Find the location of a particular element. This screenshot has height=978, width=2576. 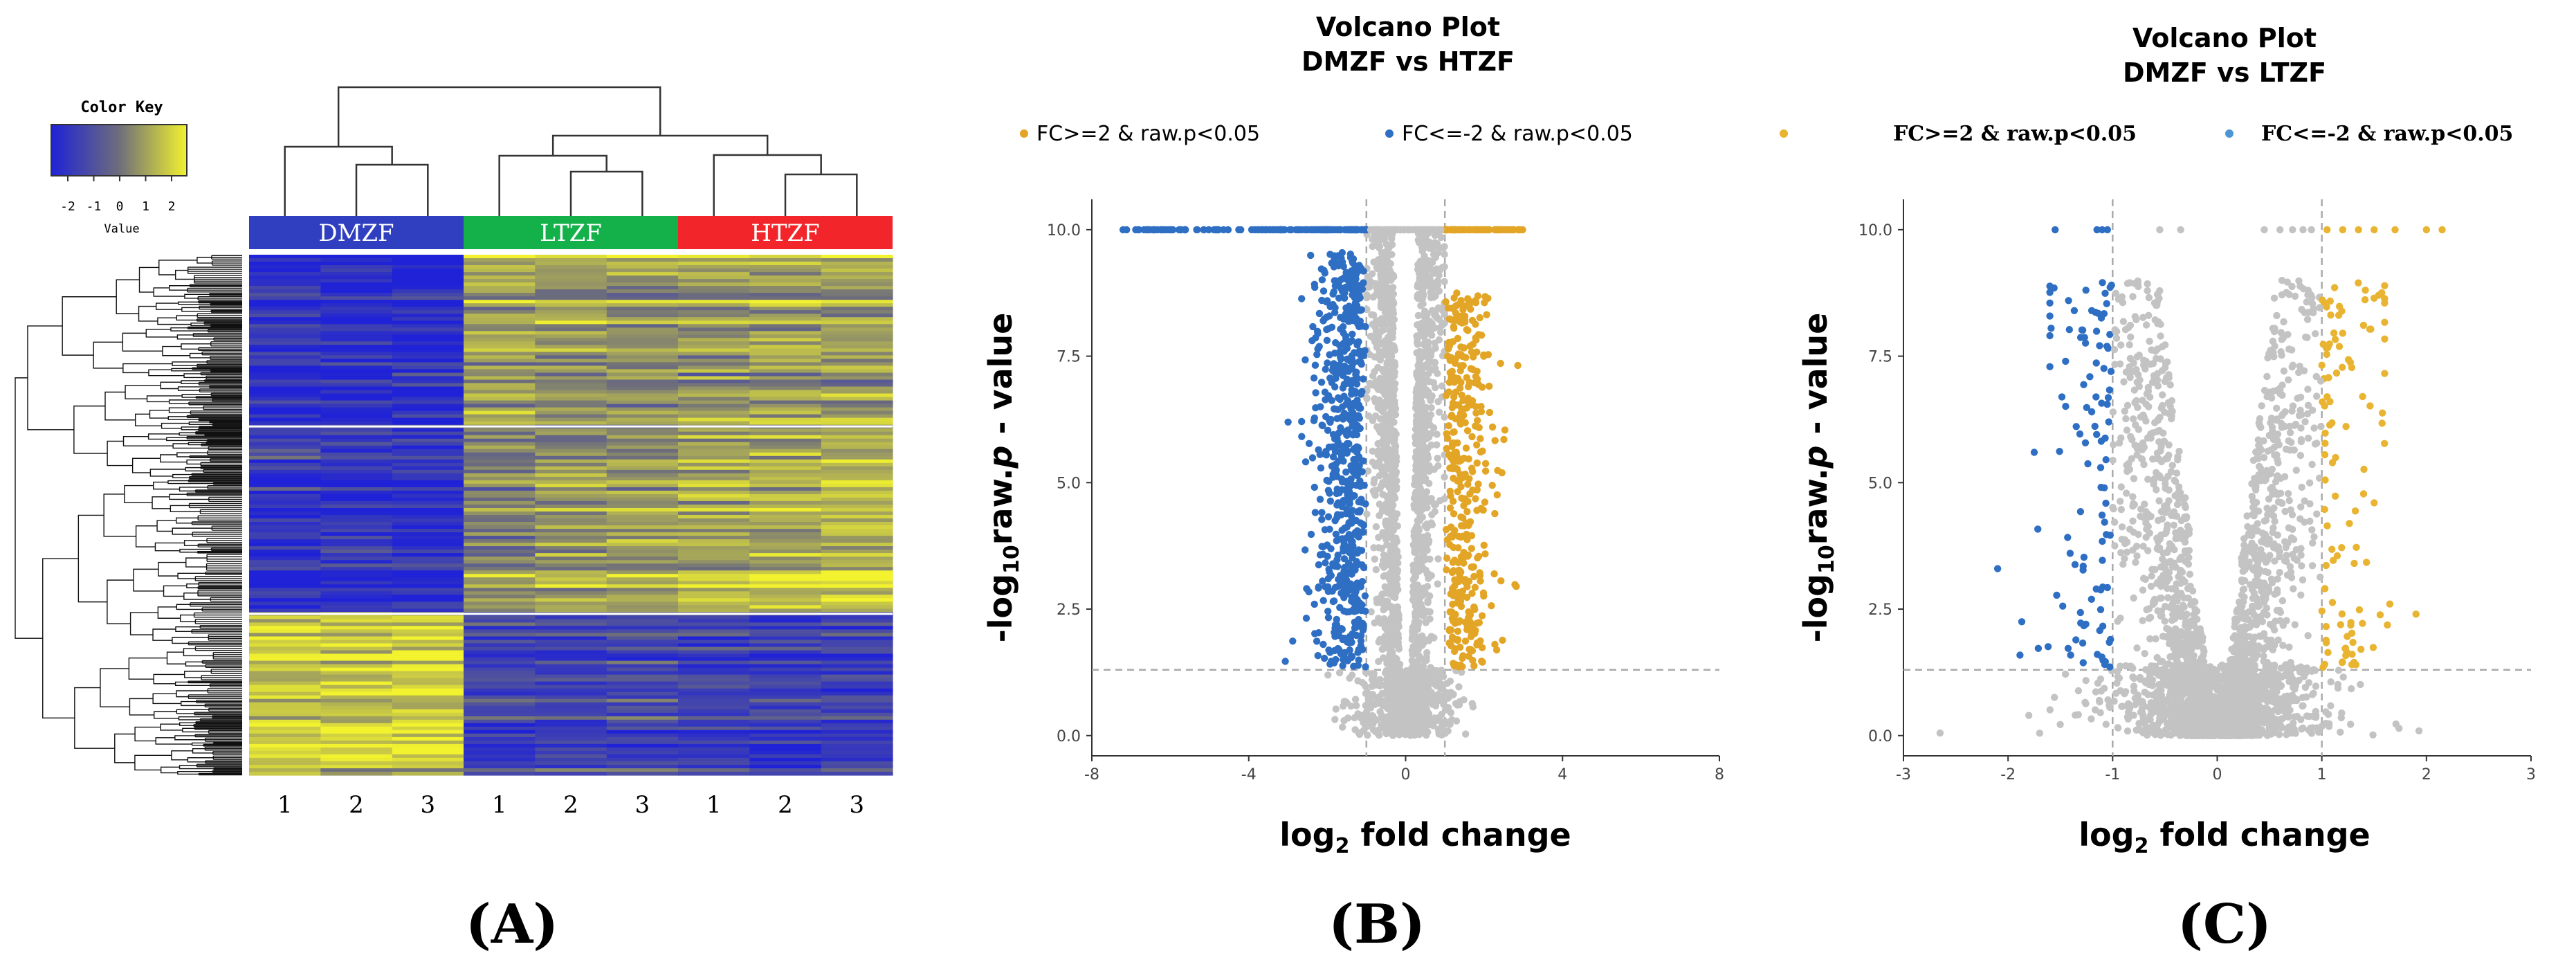

y-tick-label: 2.5 is located at coordinates (1069, 610).